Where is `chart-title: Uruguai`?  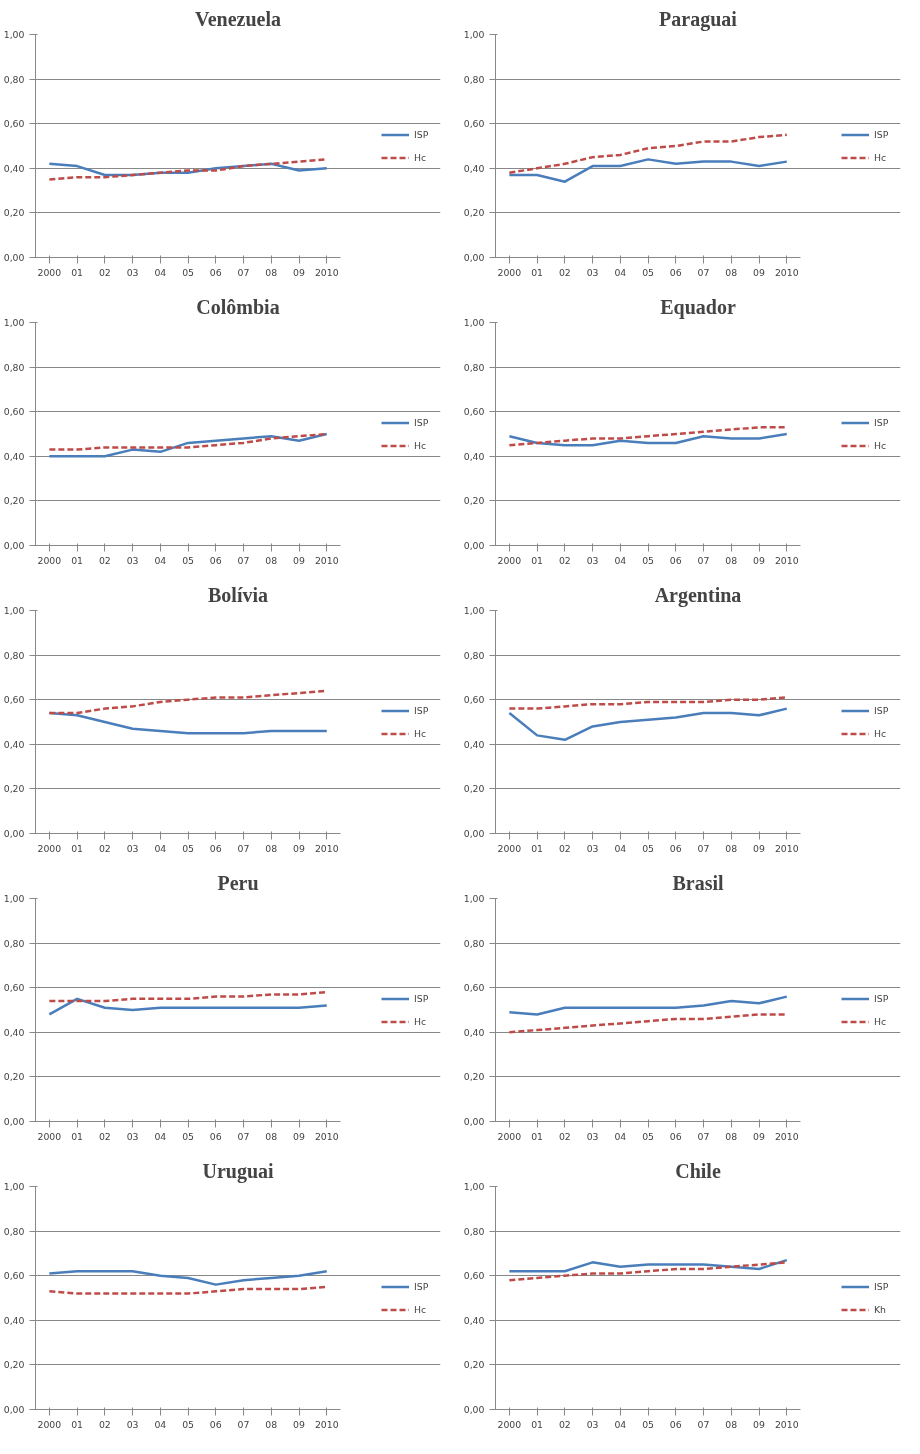
chart-title: Uruguai is located at coordinates (238, 1171).